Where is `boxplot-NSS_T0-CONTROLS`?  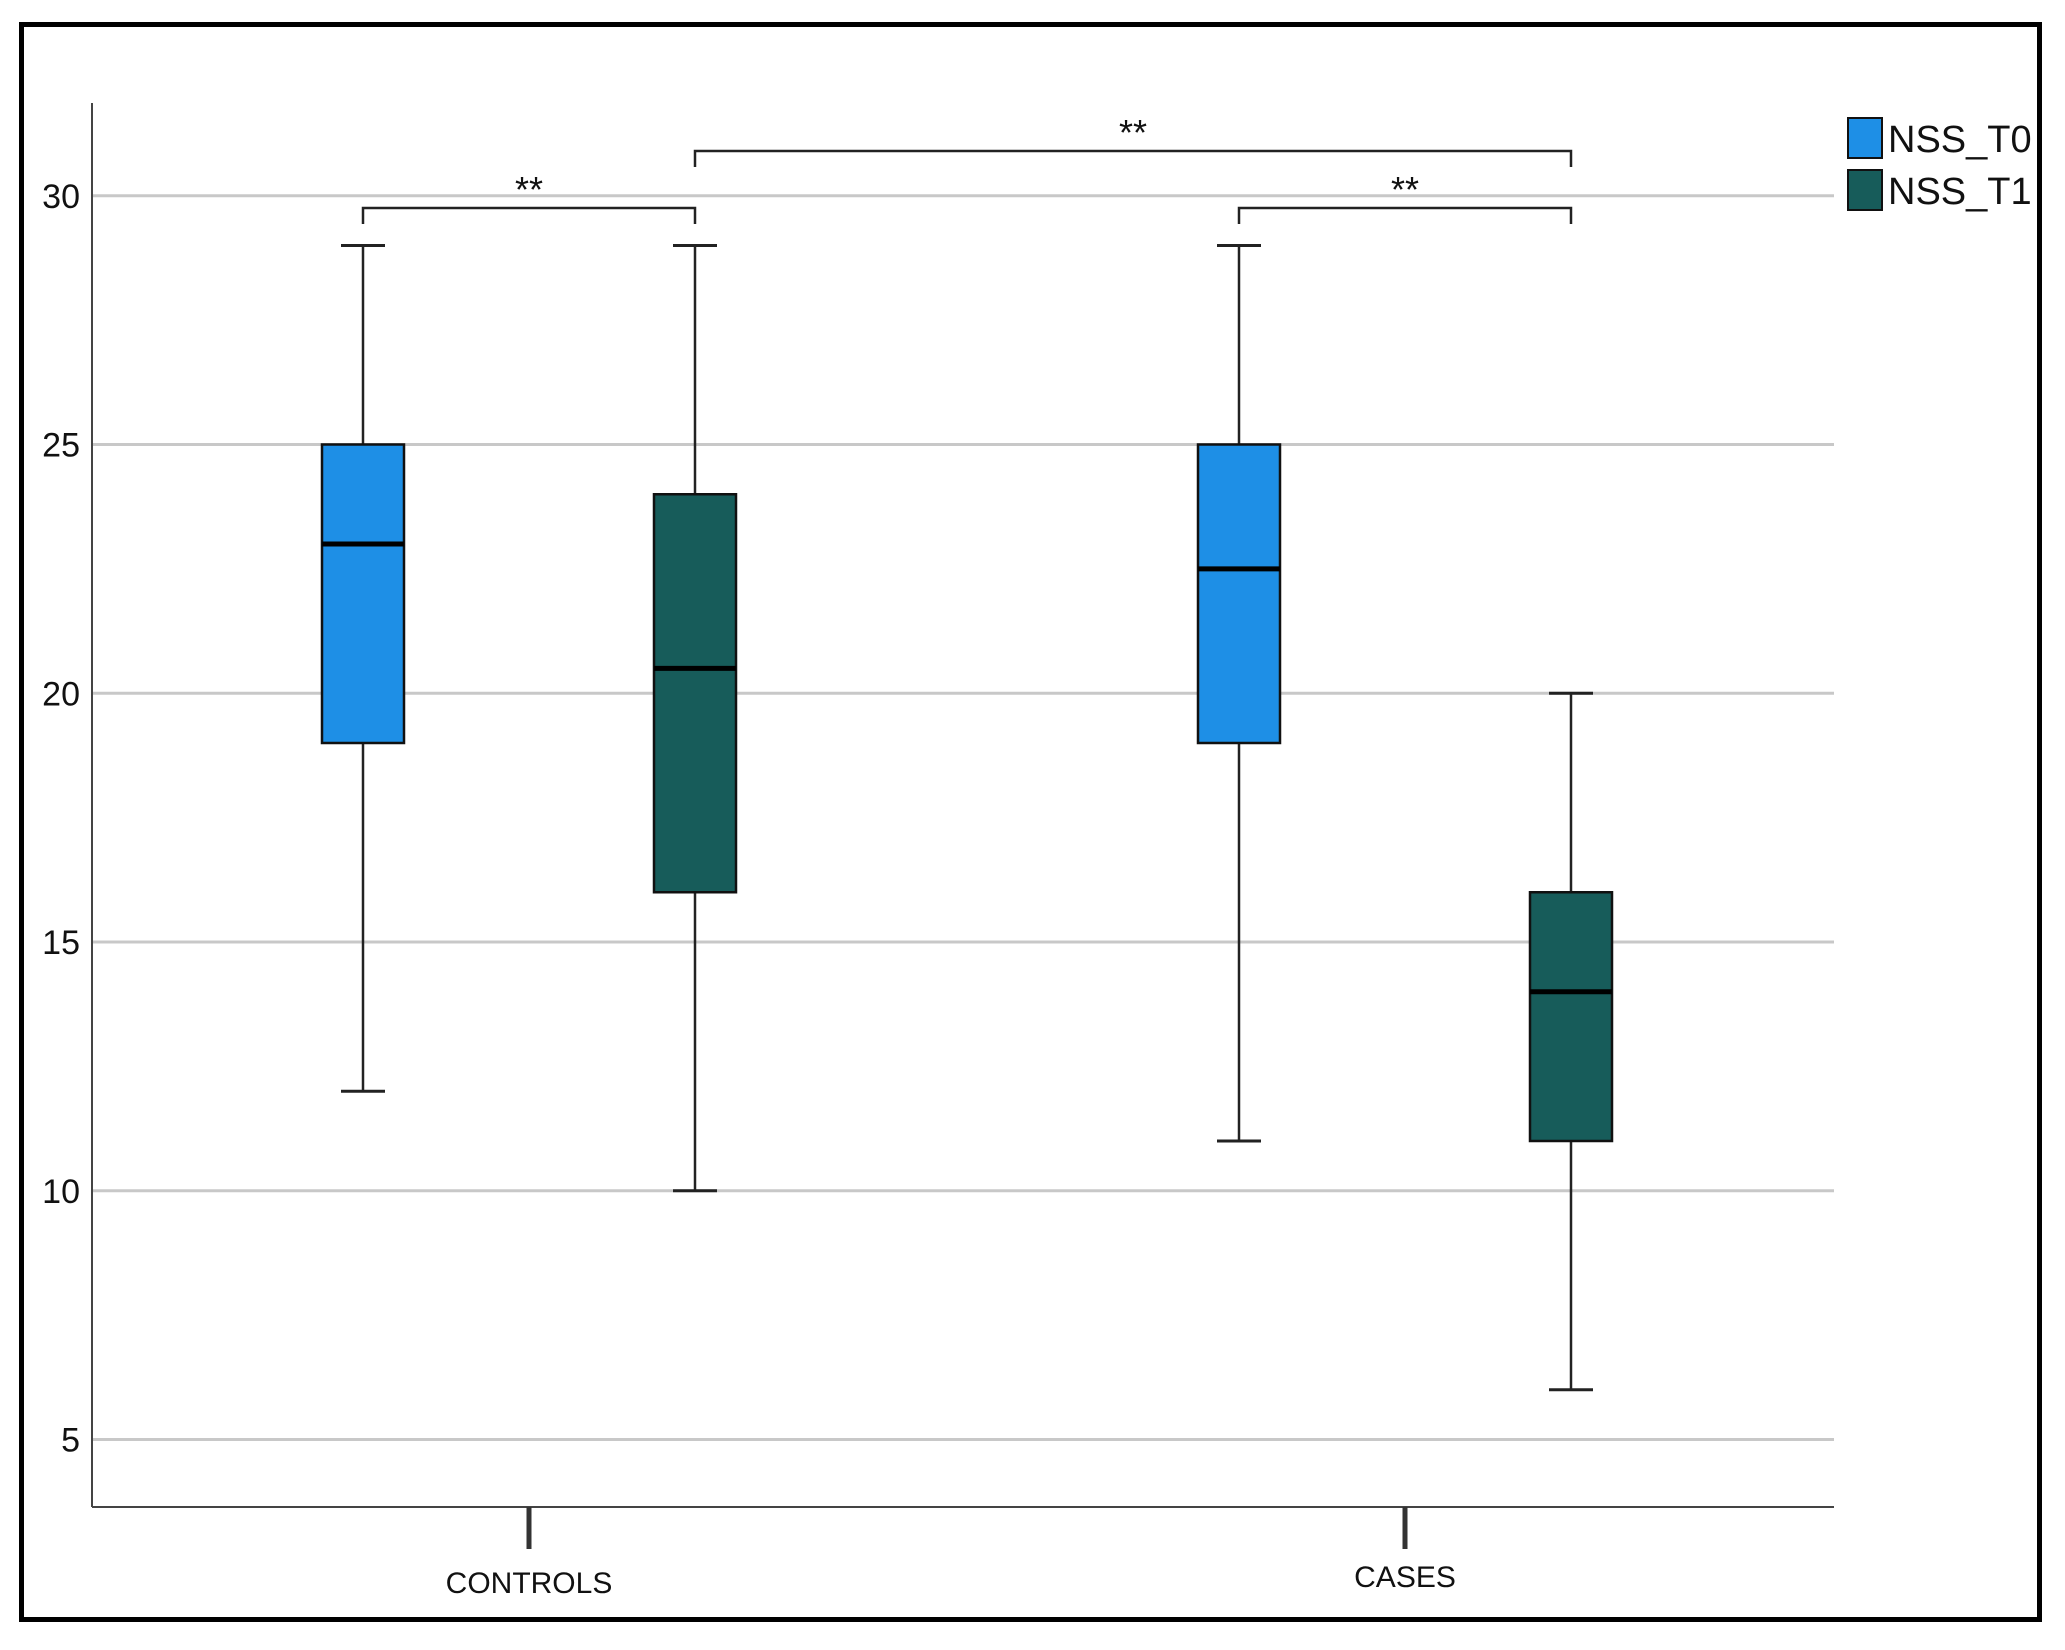
boxplot-NSS_T0-CONTROLS is located at coordinates (363, 668).